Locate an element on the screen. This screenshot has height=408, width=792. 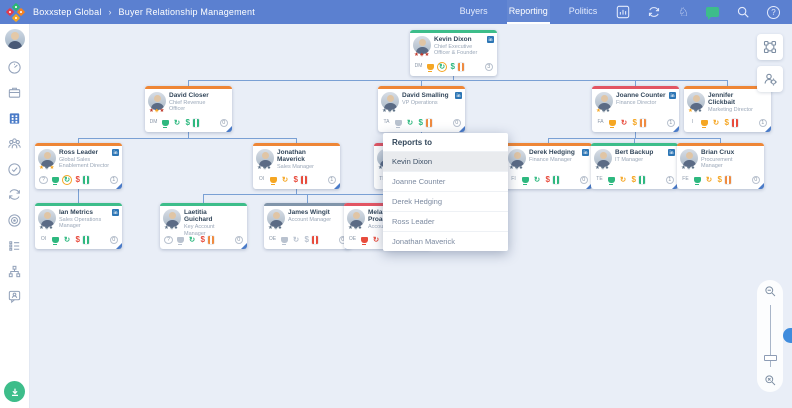
goals-target-icon is located at coordinates (14, 220).